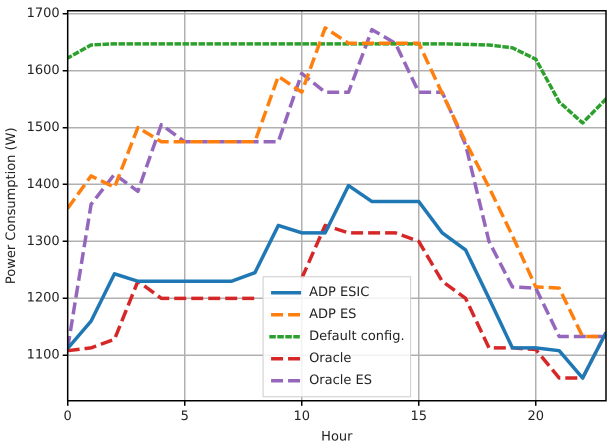 The height and width of the screenshot is (447, 611). What do you see at coordinates (536, 416) in the screenshot?
I see `x-tick-label: 20` at bounding box center [536, 416].